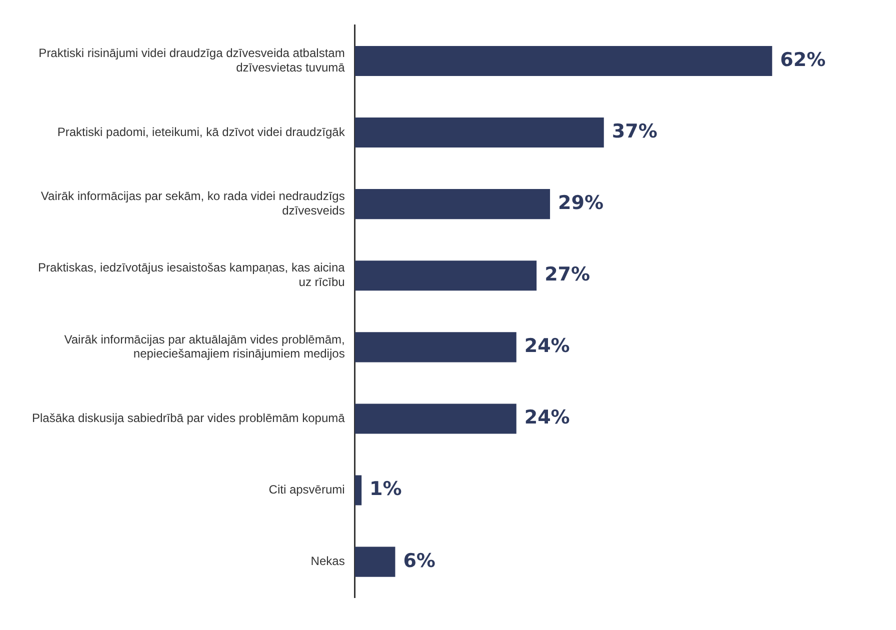 Image resolution: width=896 pixels, height=630 pixels. Describe the element at coordinates (567, 275) in the screenshot. I see `data-label: 27%` at that location.